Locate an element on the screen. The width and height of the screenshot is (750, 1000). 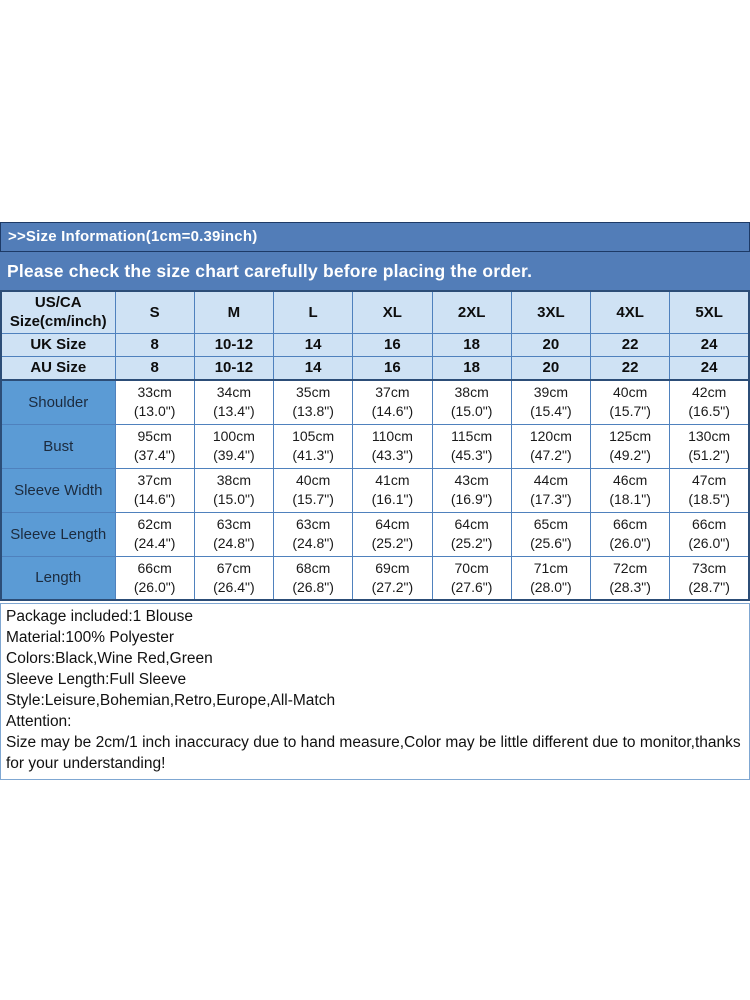
size-column-header-3xl: 3XL is located at coordinates (551, 312).